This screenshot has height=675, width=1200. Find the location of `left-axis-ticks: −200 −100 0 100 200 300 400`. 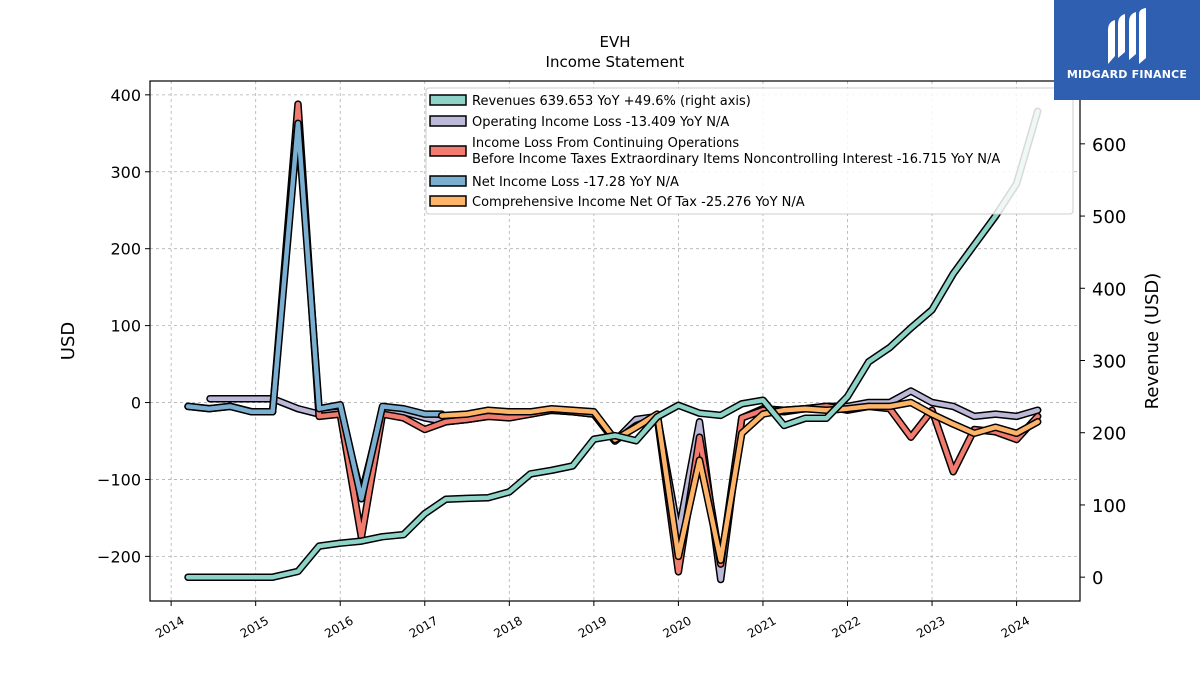

left-axis-ticks: −200 −100 0 100 200 300 400 is located at coordinates (123, 326).